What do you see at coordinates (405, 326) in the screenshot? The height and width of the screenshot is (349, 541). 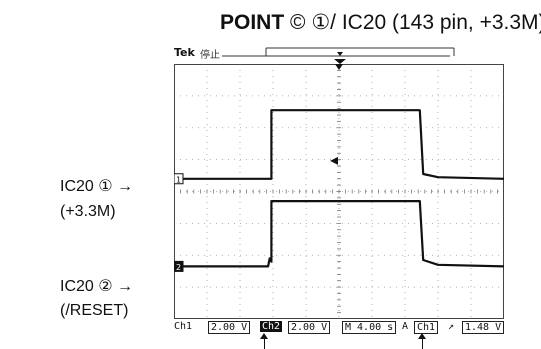 I see `readout-trigger-mode: A` at bounding box center [405, 326].